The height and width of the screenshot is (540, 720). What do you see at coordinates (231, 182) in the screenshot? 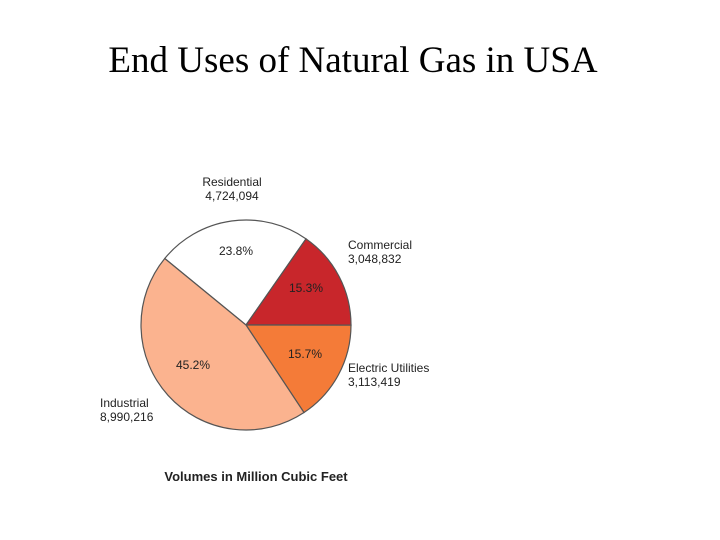
I see `slice-name: Residential` at bounding box center [231, 182].